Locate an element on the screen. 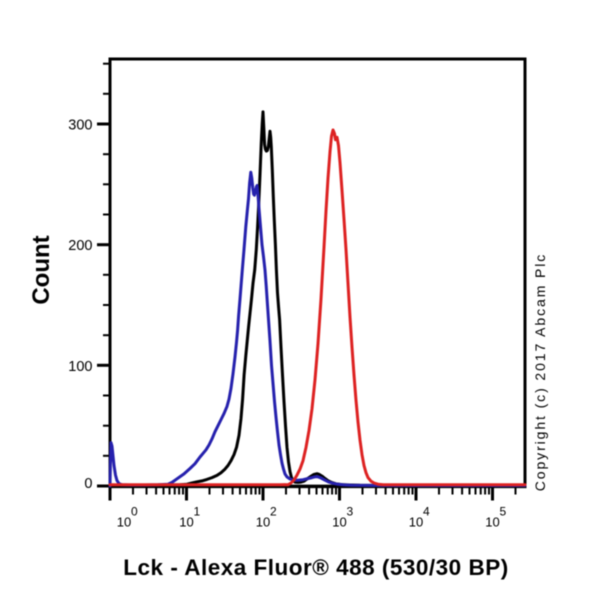 The image size is (600, 600). svg-text: 3 is located at coordinates (350, 512).